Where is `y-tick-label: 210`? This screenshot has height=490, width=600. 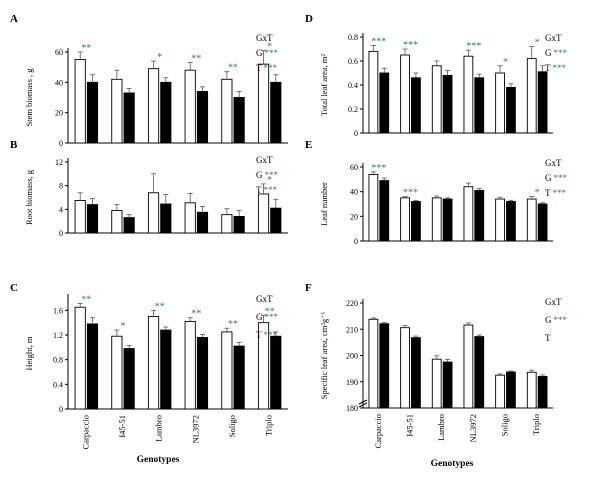
y-tick-label: 210 is located at coordinates (352, 329).